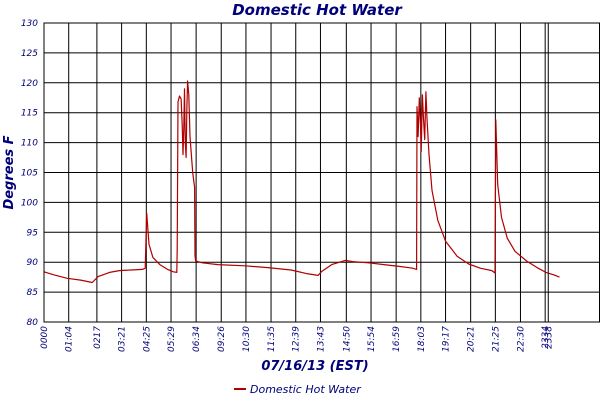  Describe the element at coordinates (372, 339) in the screenshot. I see `x-tick-label: 15:54` at that location.